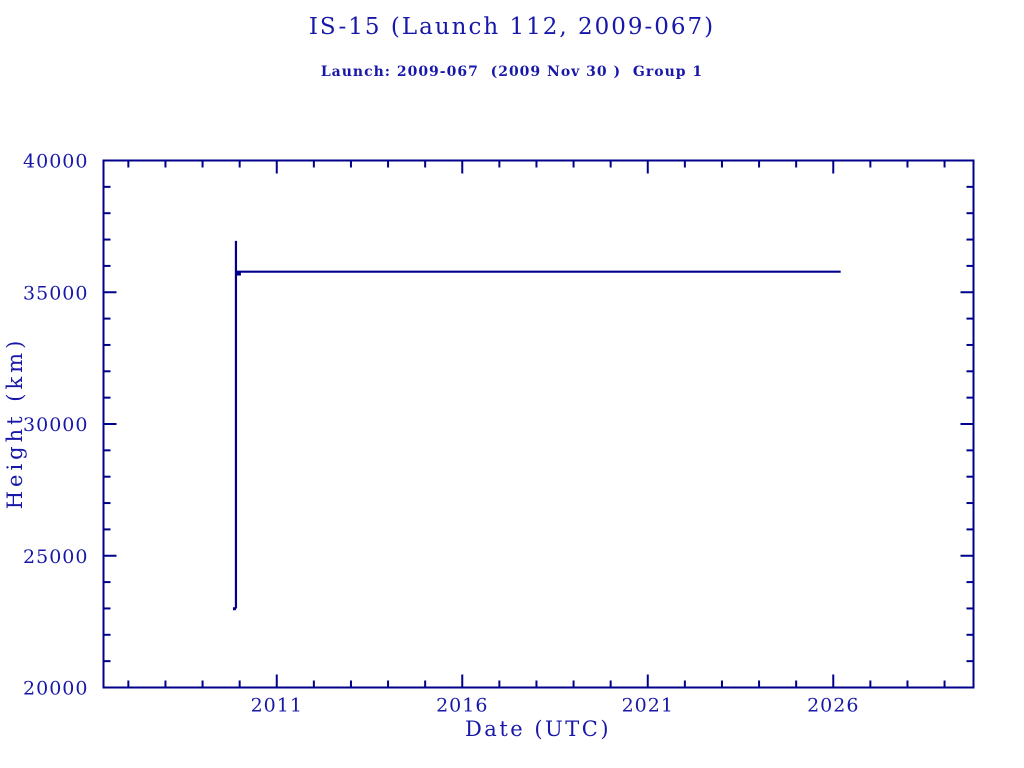 The height and width of the screenshot is (768, 1024). What do you see at coordinates (648, 706) in the screenshot?
I see `x-tick-label: 2021` at bounding box center [648, 706].